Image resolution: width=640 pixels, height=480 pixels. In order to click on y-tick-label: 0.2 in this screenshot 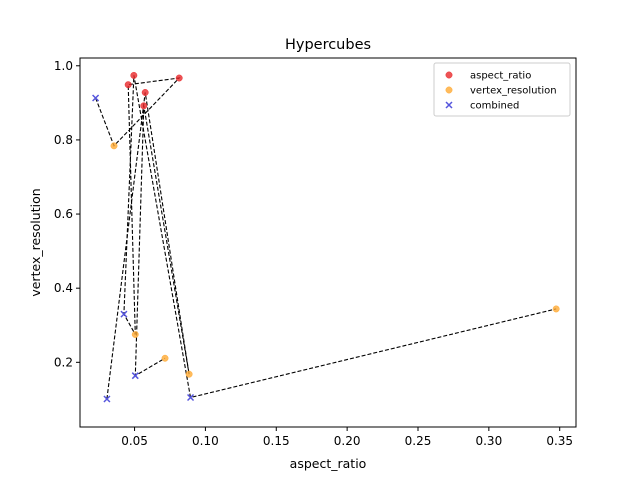, I will do `click(63, 362)`.